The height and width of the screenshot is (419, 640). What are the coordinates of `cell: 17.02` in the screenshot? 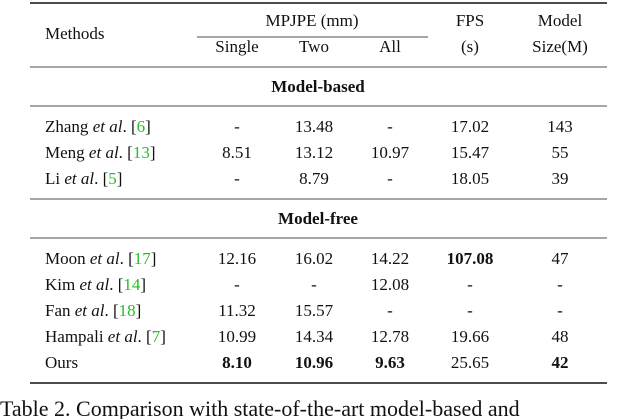 It's located at (470, 126).